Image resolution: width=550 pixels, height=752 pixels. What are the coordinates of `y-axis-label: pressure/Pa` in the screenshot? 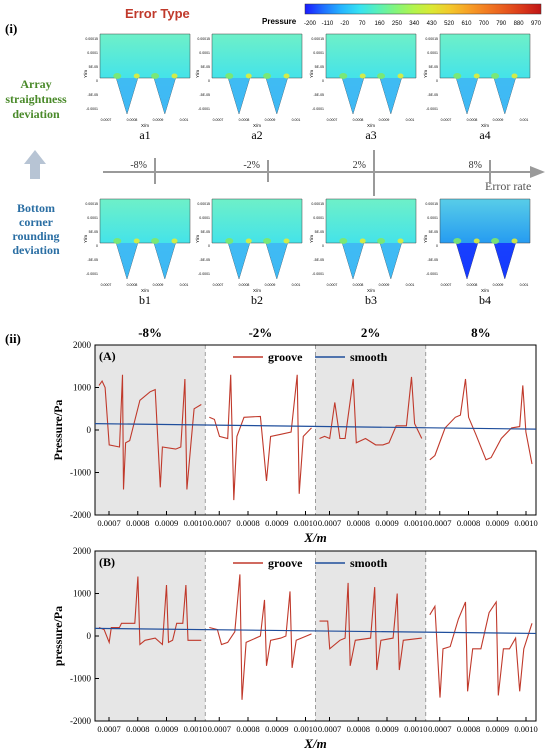 It's located at (58, 636).